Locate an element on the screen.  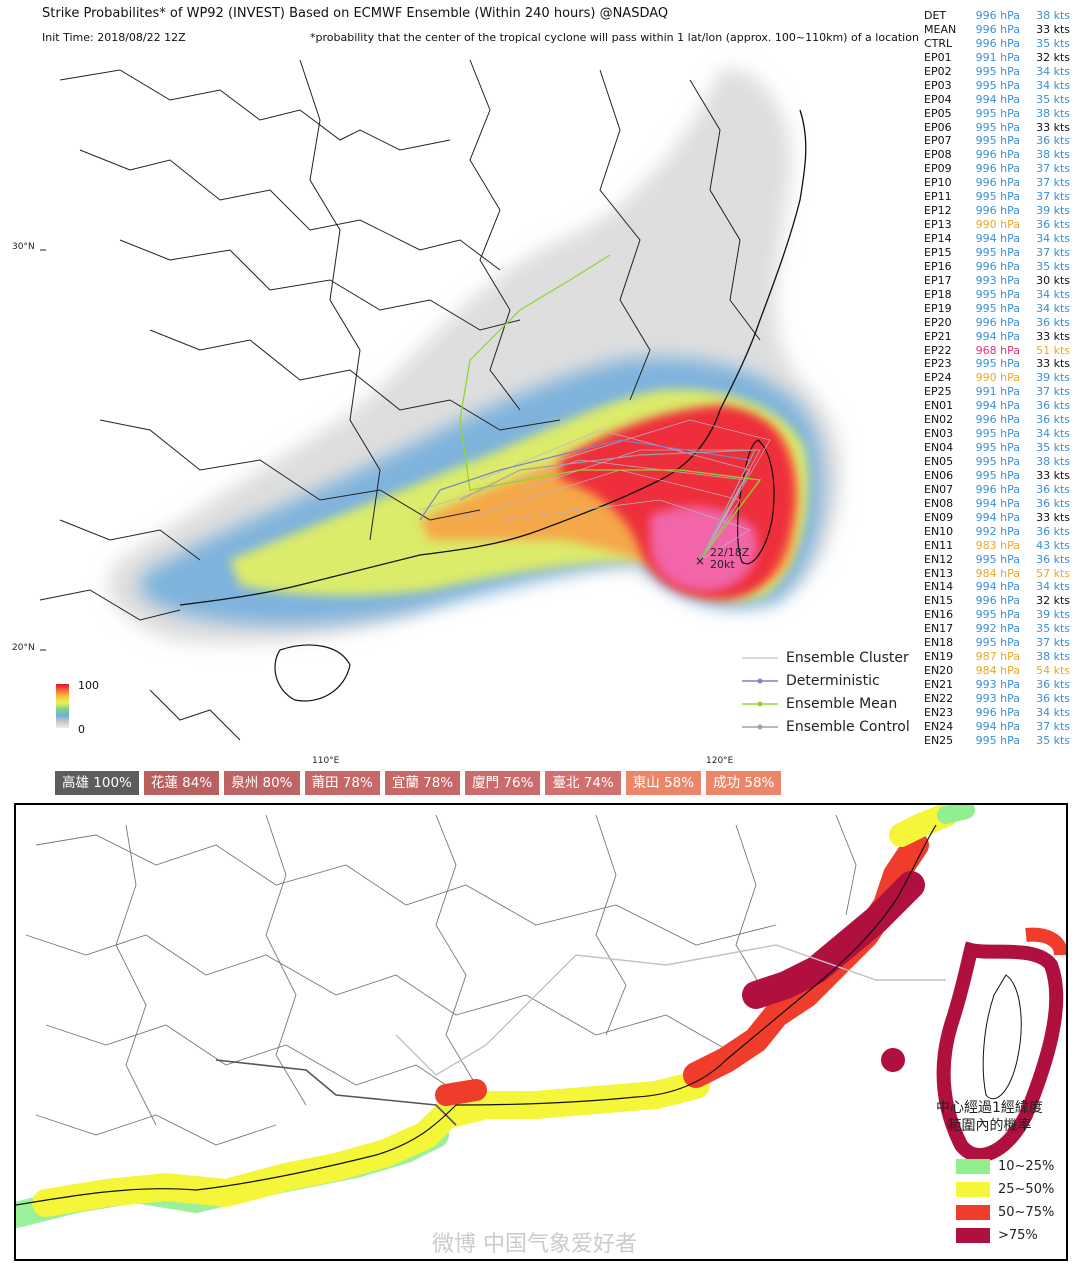
regional-deterministic-track is located at coordinates (336, 1092).